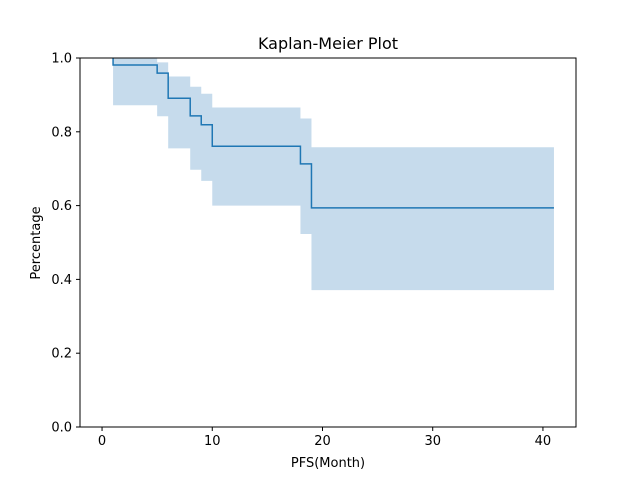 This screenshot has height=480, width=640. What do you see at coordinates (322, 441) in the screenshot?
I see `x-tick-label: 20` at bounding box center [322, 441].